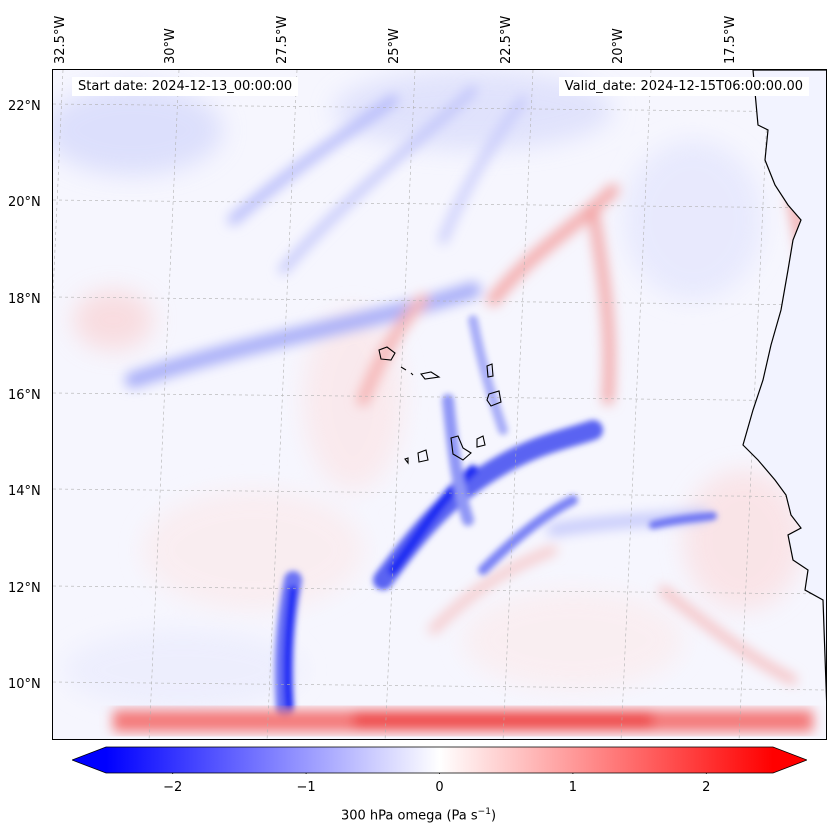 This screenshot has width=837, height=839. What do you see at coordinates (439, 397) in the screenshot?
I see `parallel-line` at bounding box center [439, 397].